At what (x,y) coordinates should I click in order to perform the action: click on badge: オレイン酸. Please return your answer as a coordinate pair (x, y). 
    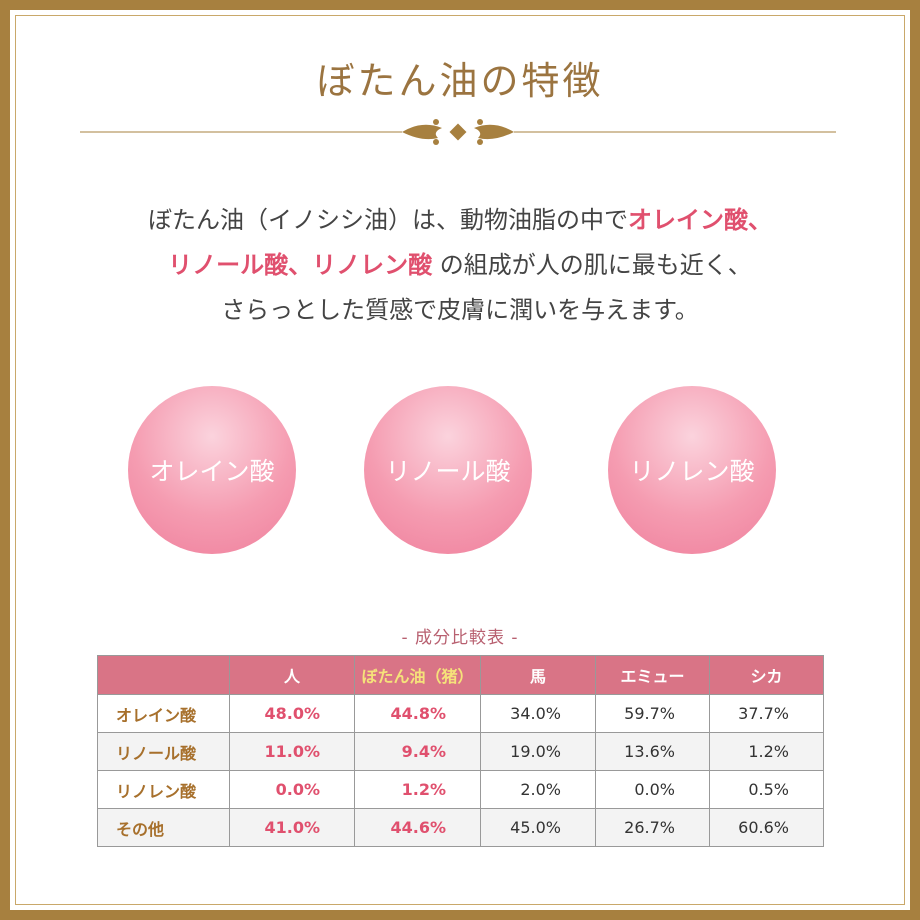
    Looking at the image, I should click on (212, 470).